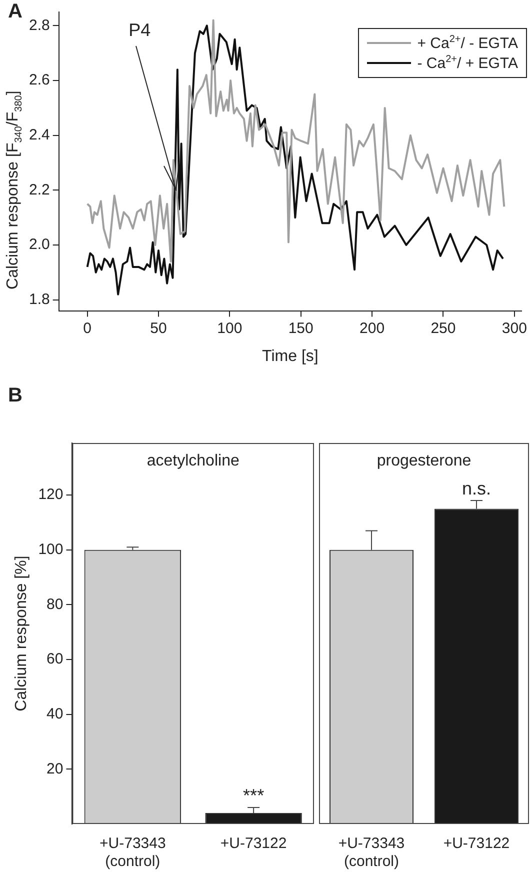 This screenshot has height=878, width=530. I want to click on y-tick-label: 2.2, so click(39, 189).